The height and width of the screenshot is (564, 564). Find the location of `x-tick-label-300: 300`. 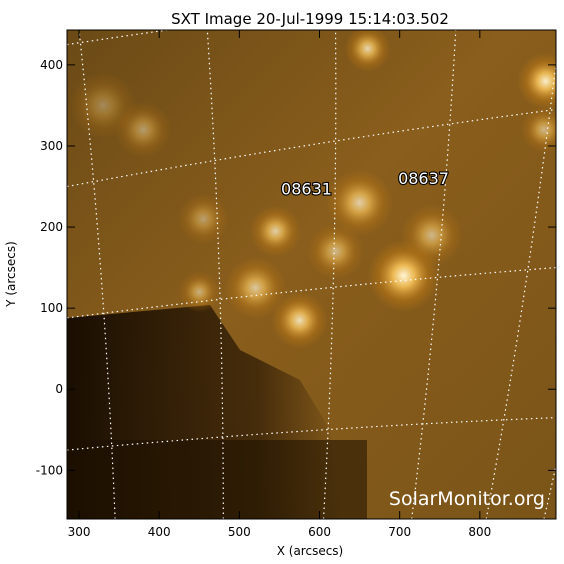

x-tick-label-300: 300 is located at coordinates (79, 532).